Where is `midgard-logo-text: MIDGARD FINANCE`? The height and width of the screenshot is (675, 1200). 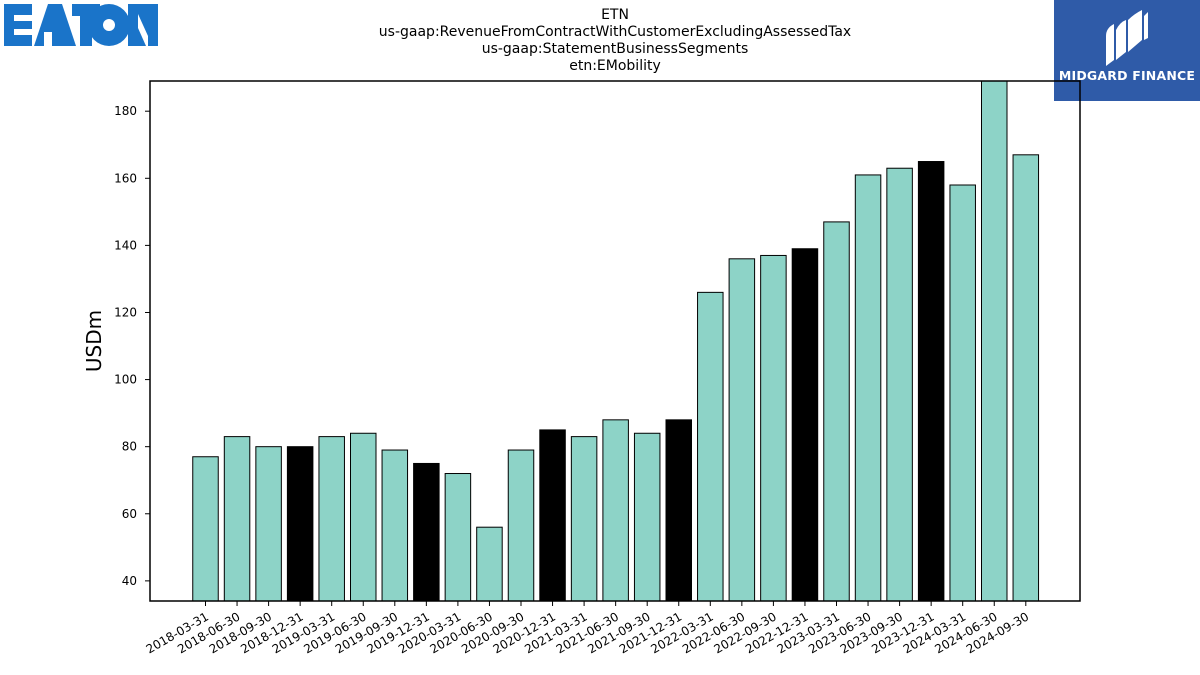
midgard-logo-text: MIDGARD FINANCE is located at coordinates (1127, 75).